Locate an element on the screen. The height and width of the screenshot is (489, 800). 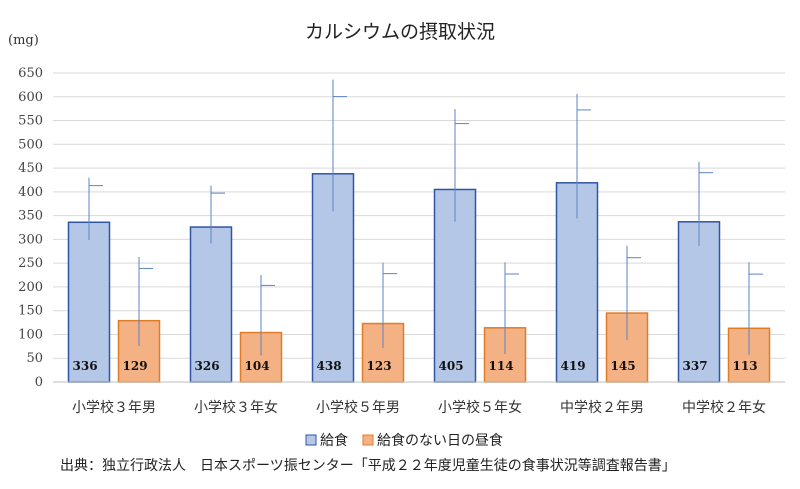
x-tick-label: 小学校５年女 is located at coordinates (480, 407).